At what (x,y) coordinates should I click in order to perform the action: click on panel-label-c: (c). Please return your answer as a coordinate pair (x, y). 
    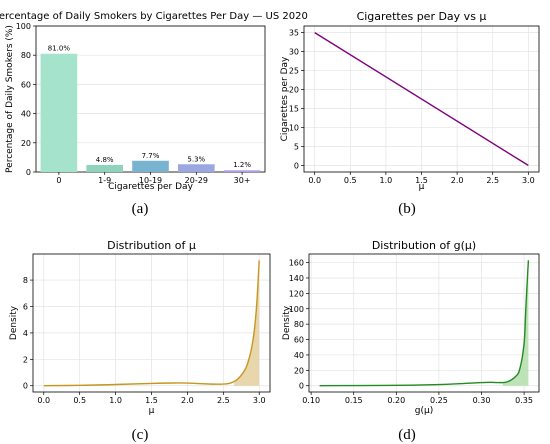
    Looking at the image, I should click on (140, 435).